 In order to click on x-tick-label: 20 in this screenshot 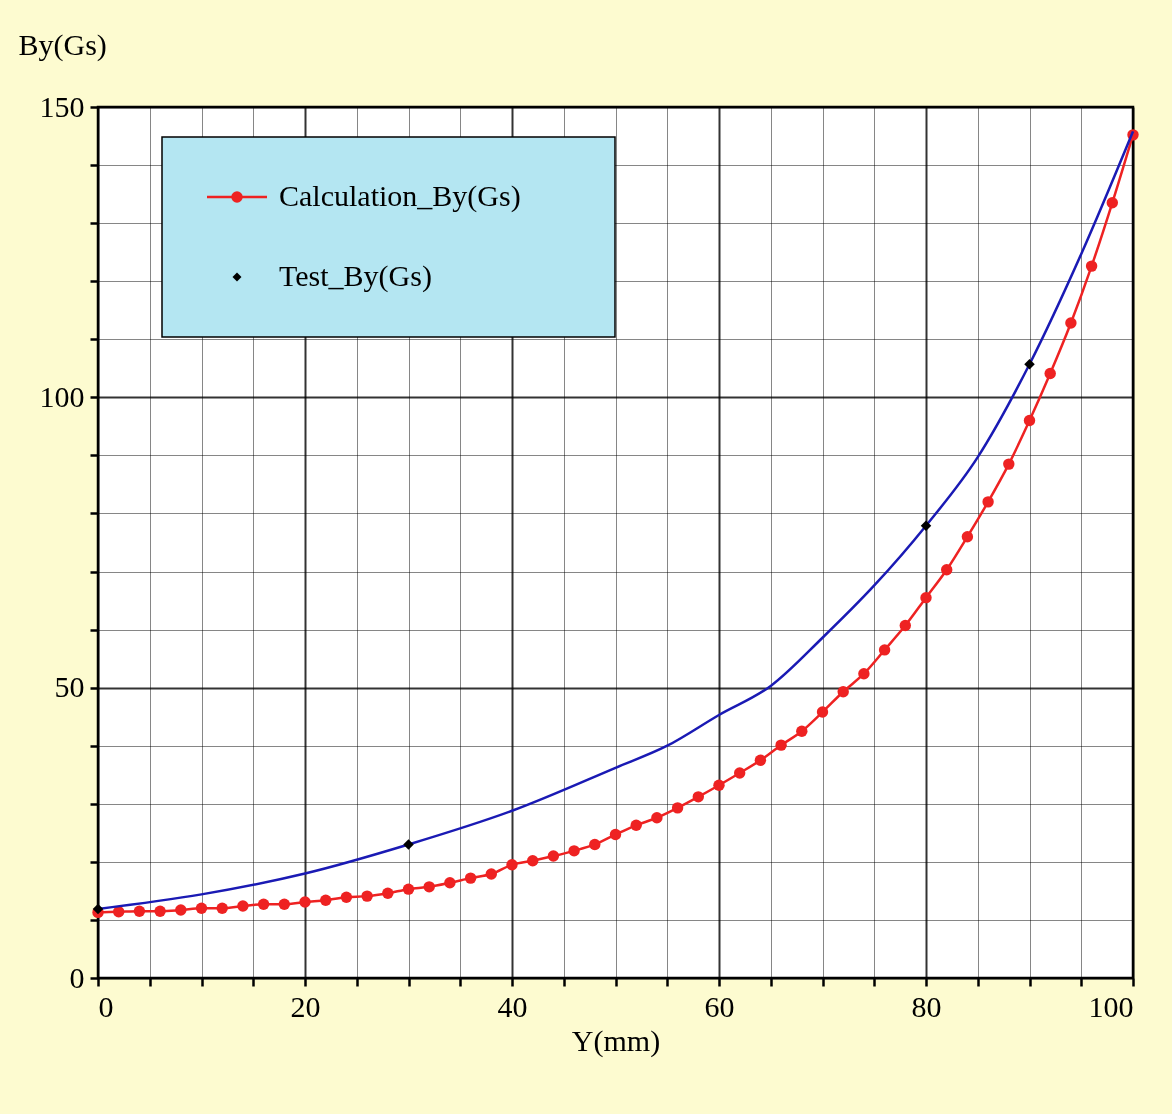, I will do `click(305, 1006)`.